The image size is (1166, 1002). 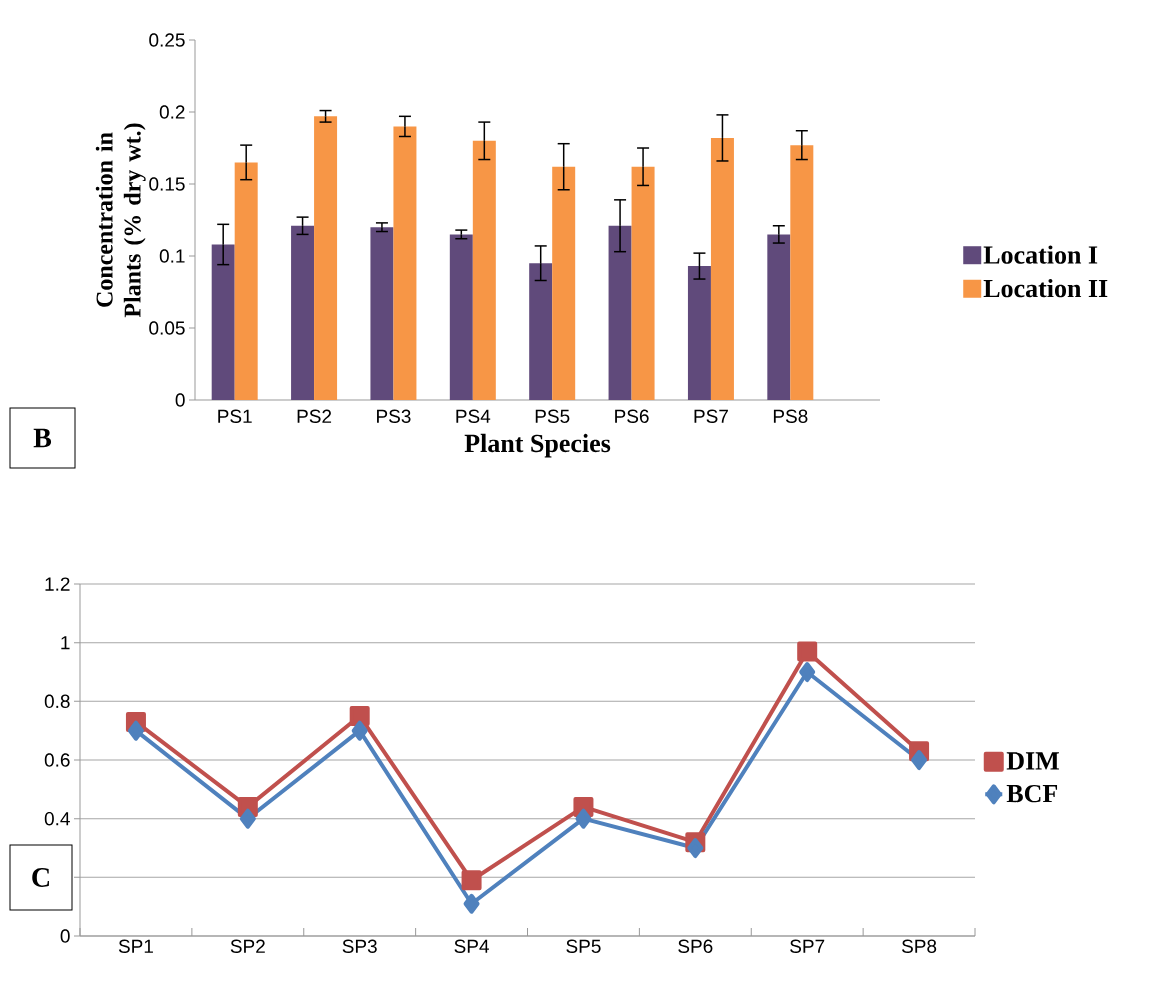 What do you see at coordinates (120, 220) in the screenshot?
I see `y-axis-title: Concentration in Plants (% dry wt.)` at bounding box center [120, 220].